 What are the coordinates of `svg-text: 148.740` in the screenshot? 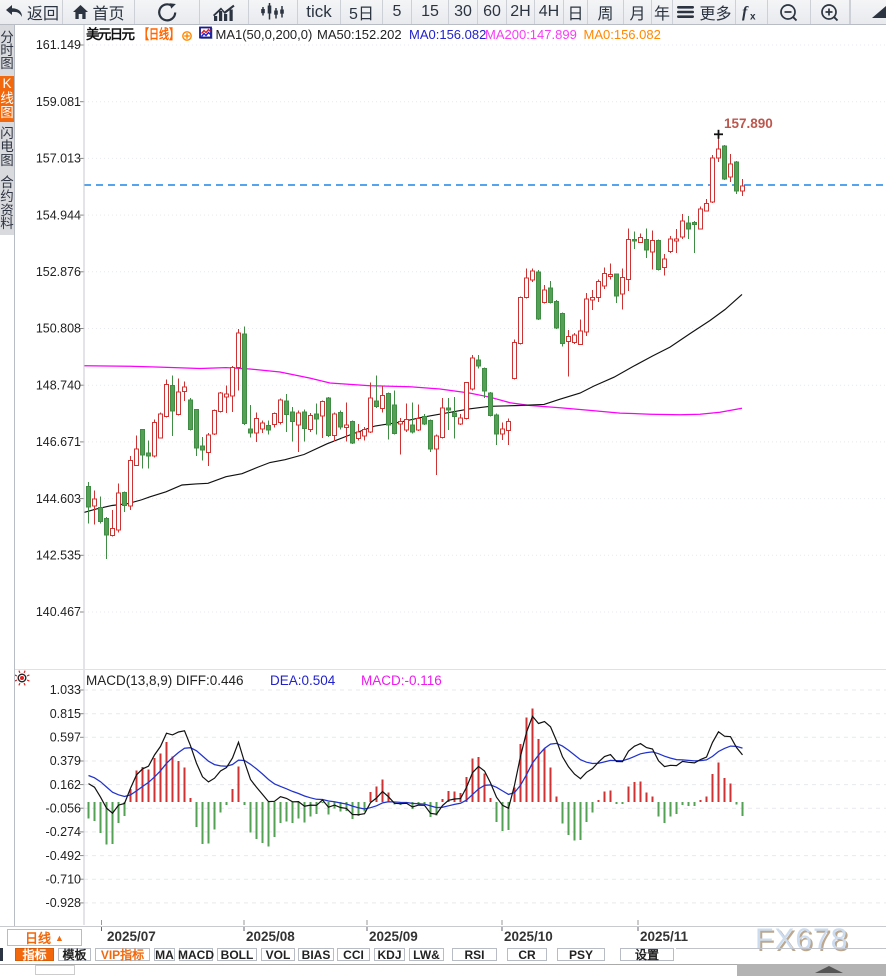 It's located at (58, 385).